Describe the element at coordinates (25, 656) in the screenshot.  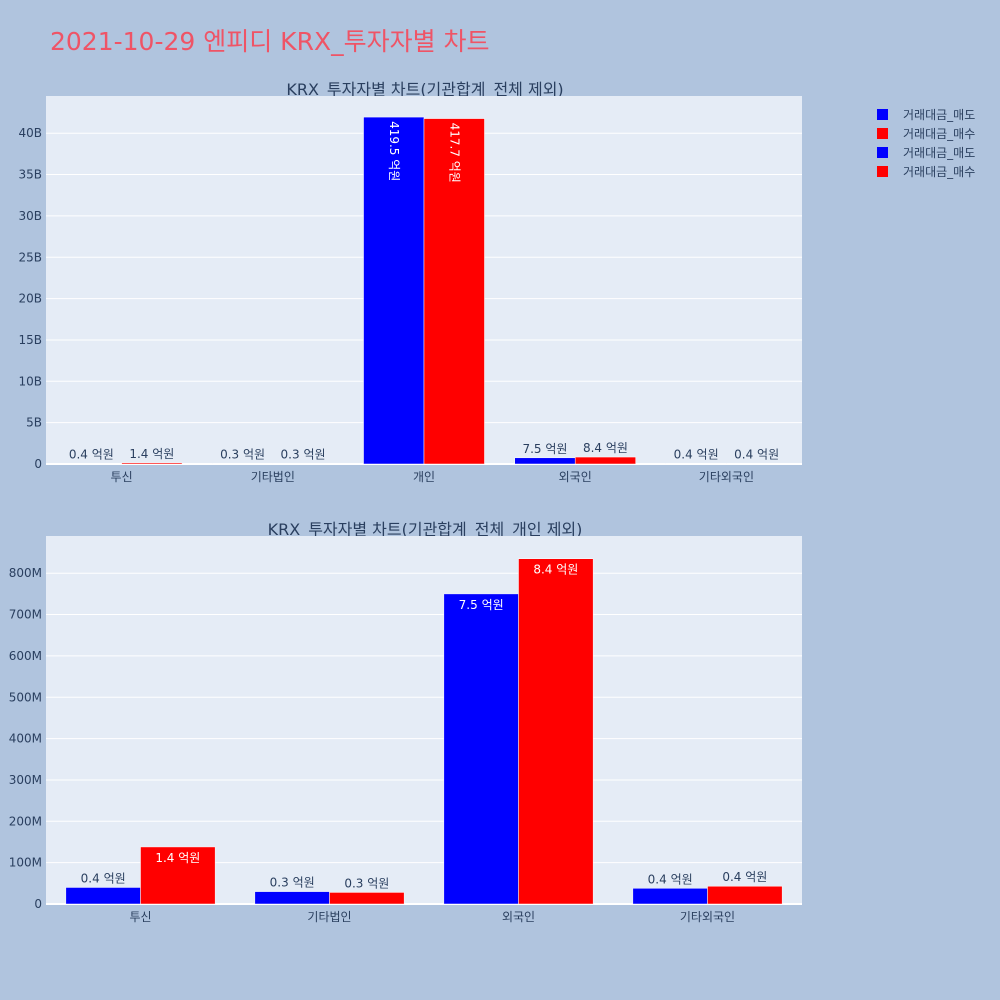
I see `y-tick-label: 600M` at that location.